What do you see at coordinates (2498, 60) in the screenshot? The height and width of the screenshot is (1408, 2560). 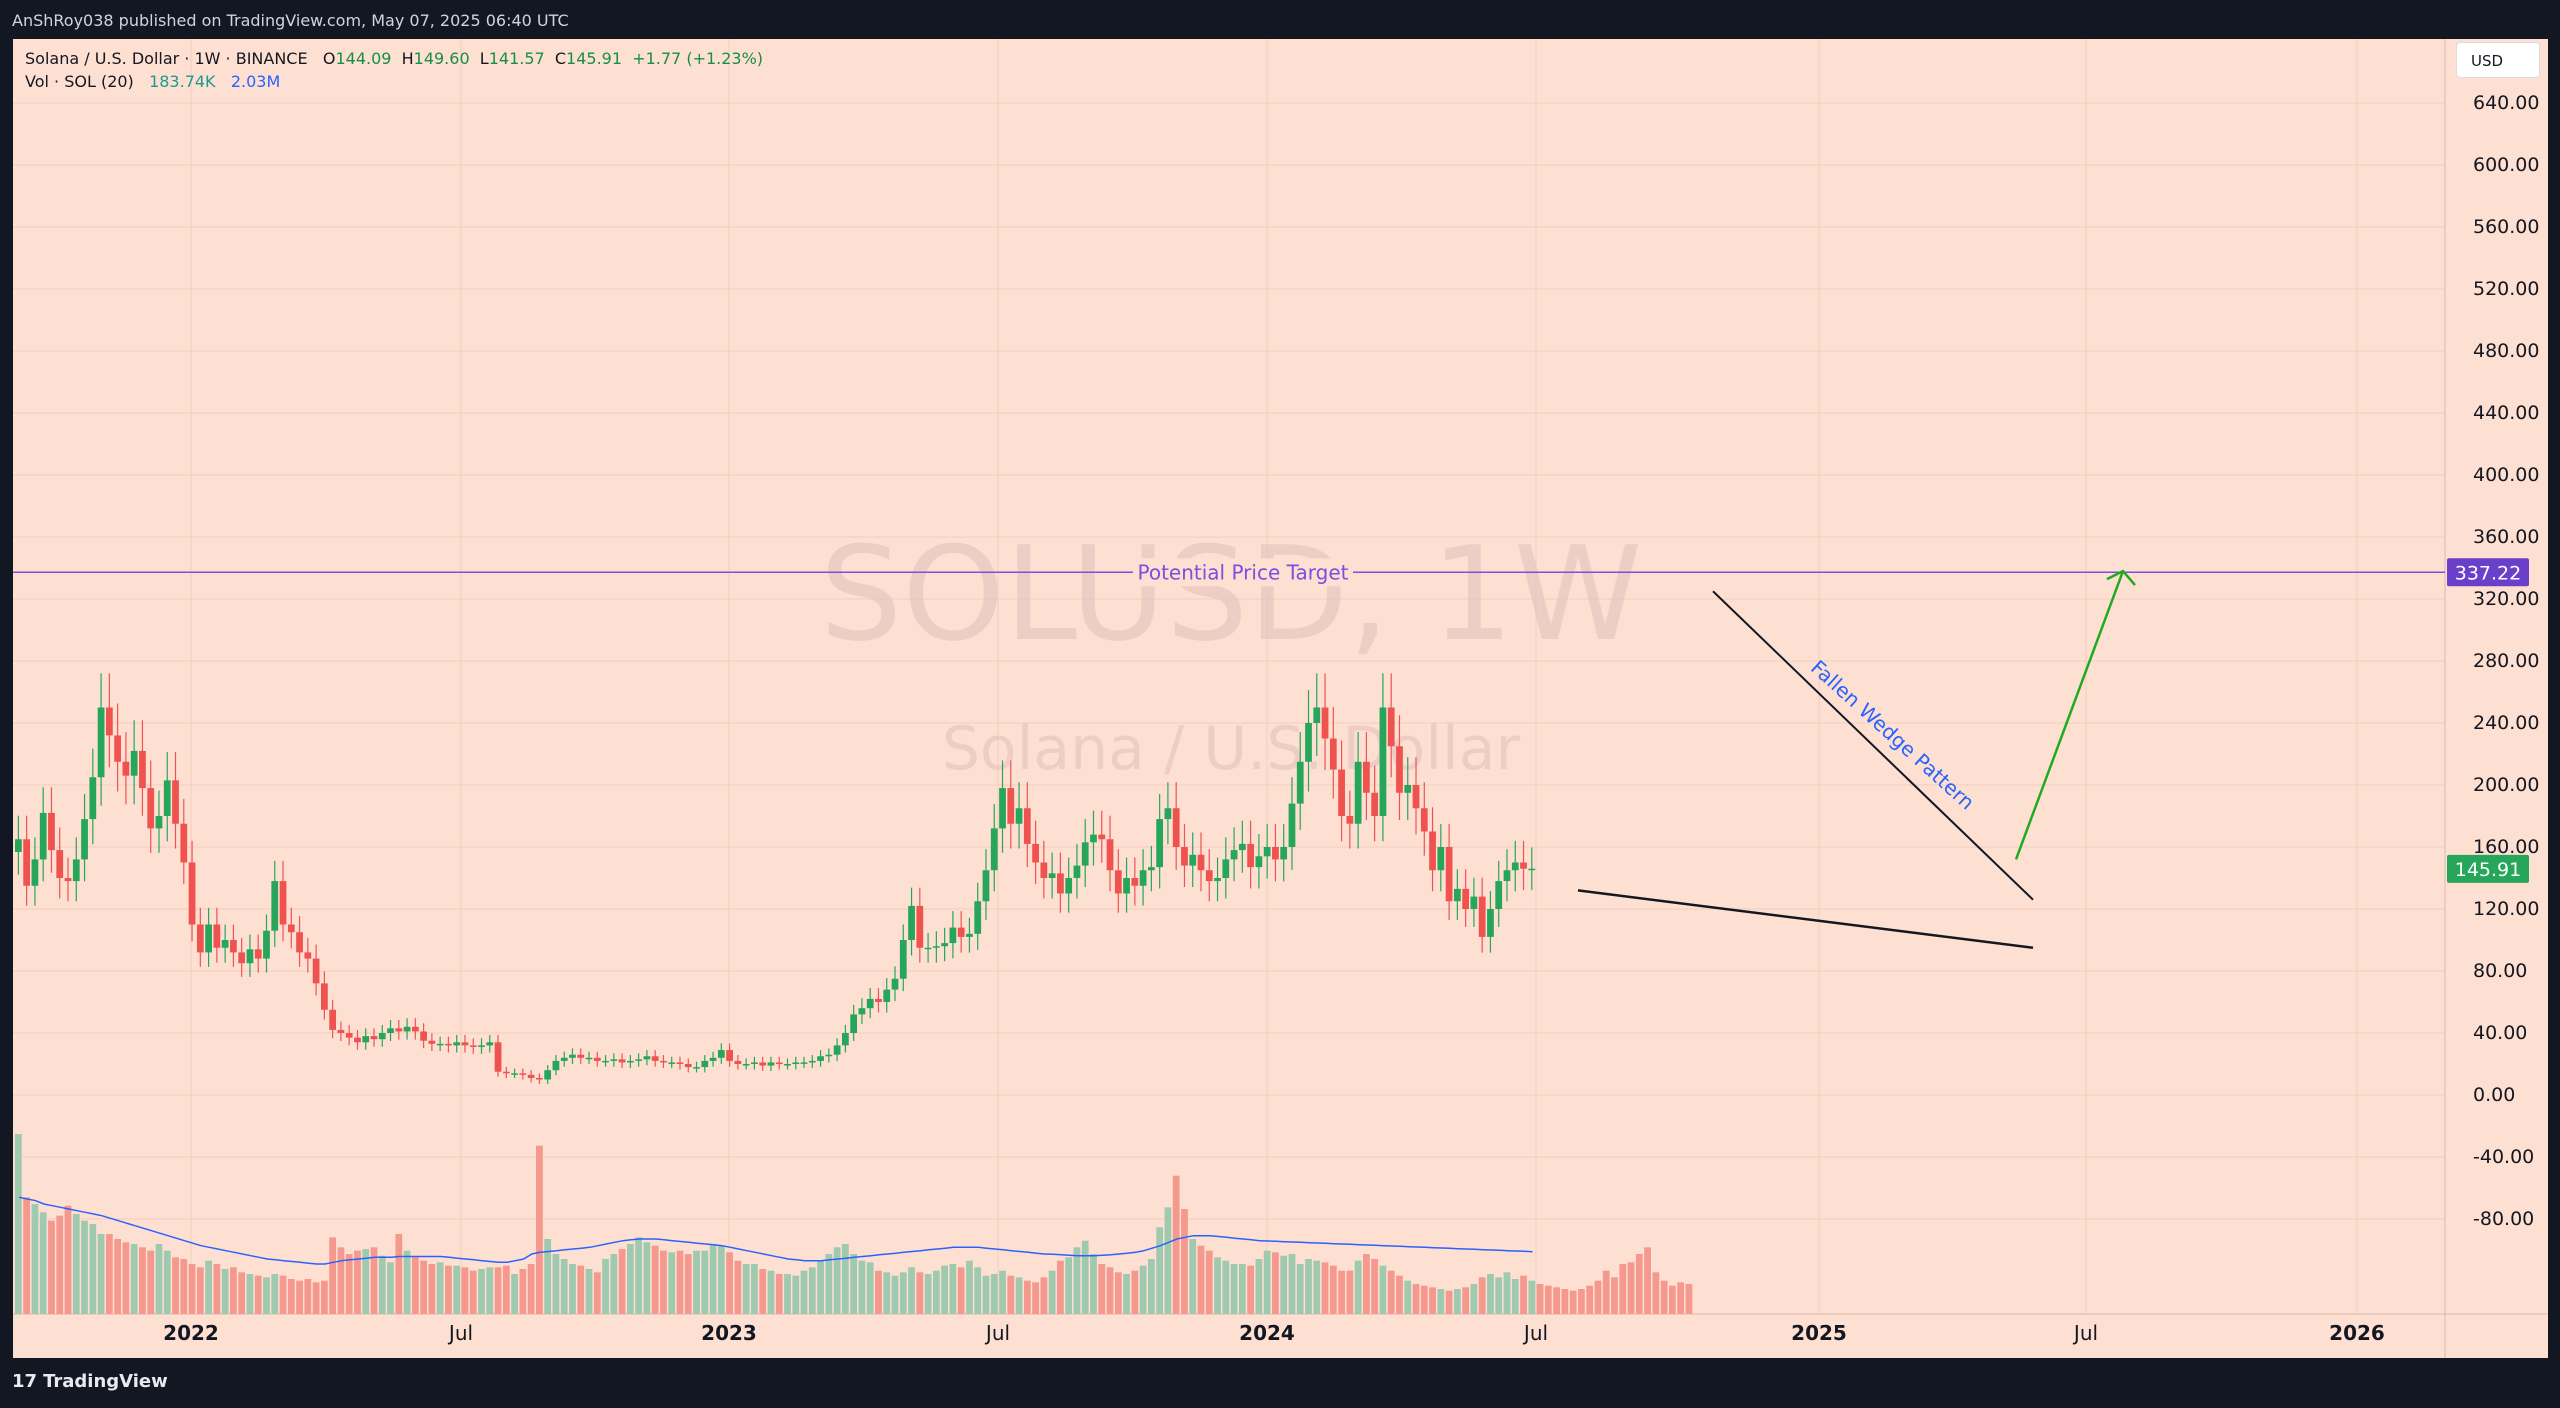 I see `currency-button: USD` at bounding box center [2498, 60].